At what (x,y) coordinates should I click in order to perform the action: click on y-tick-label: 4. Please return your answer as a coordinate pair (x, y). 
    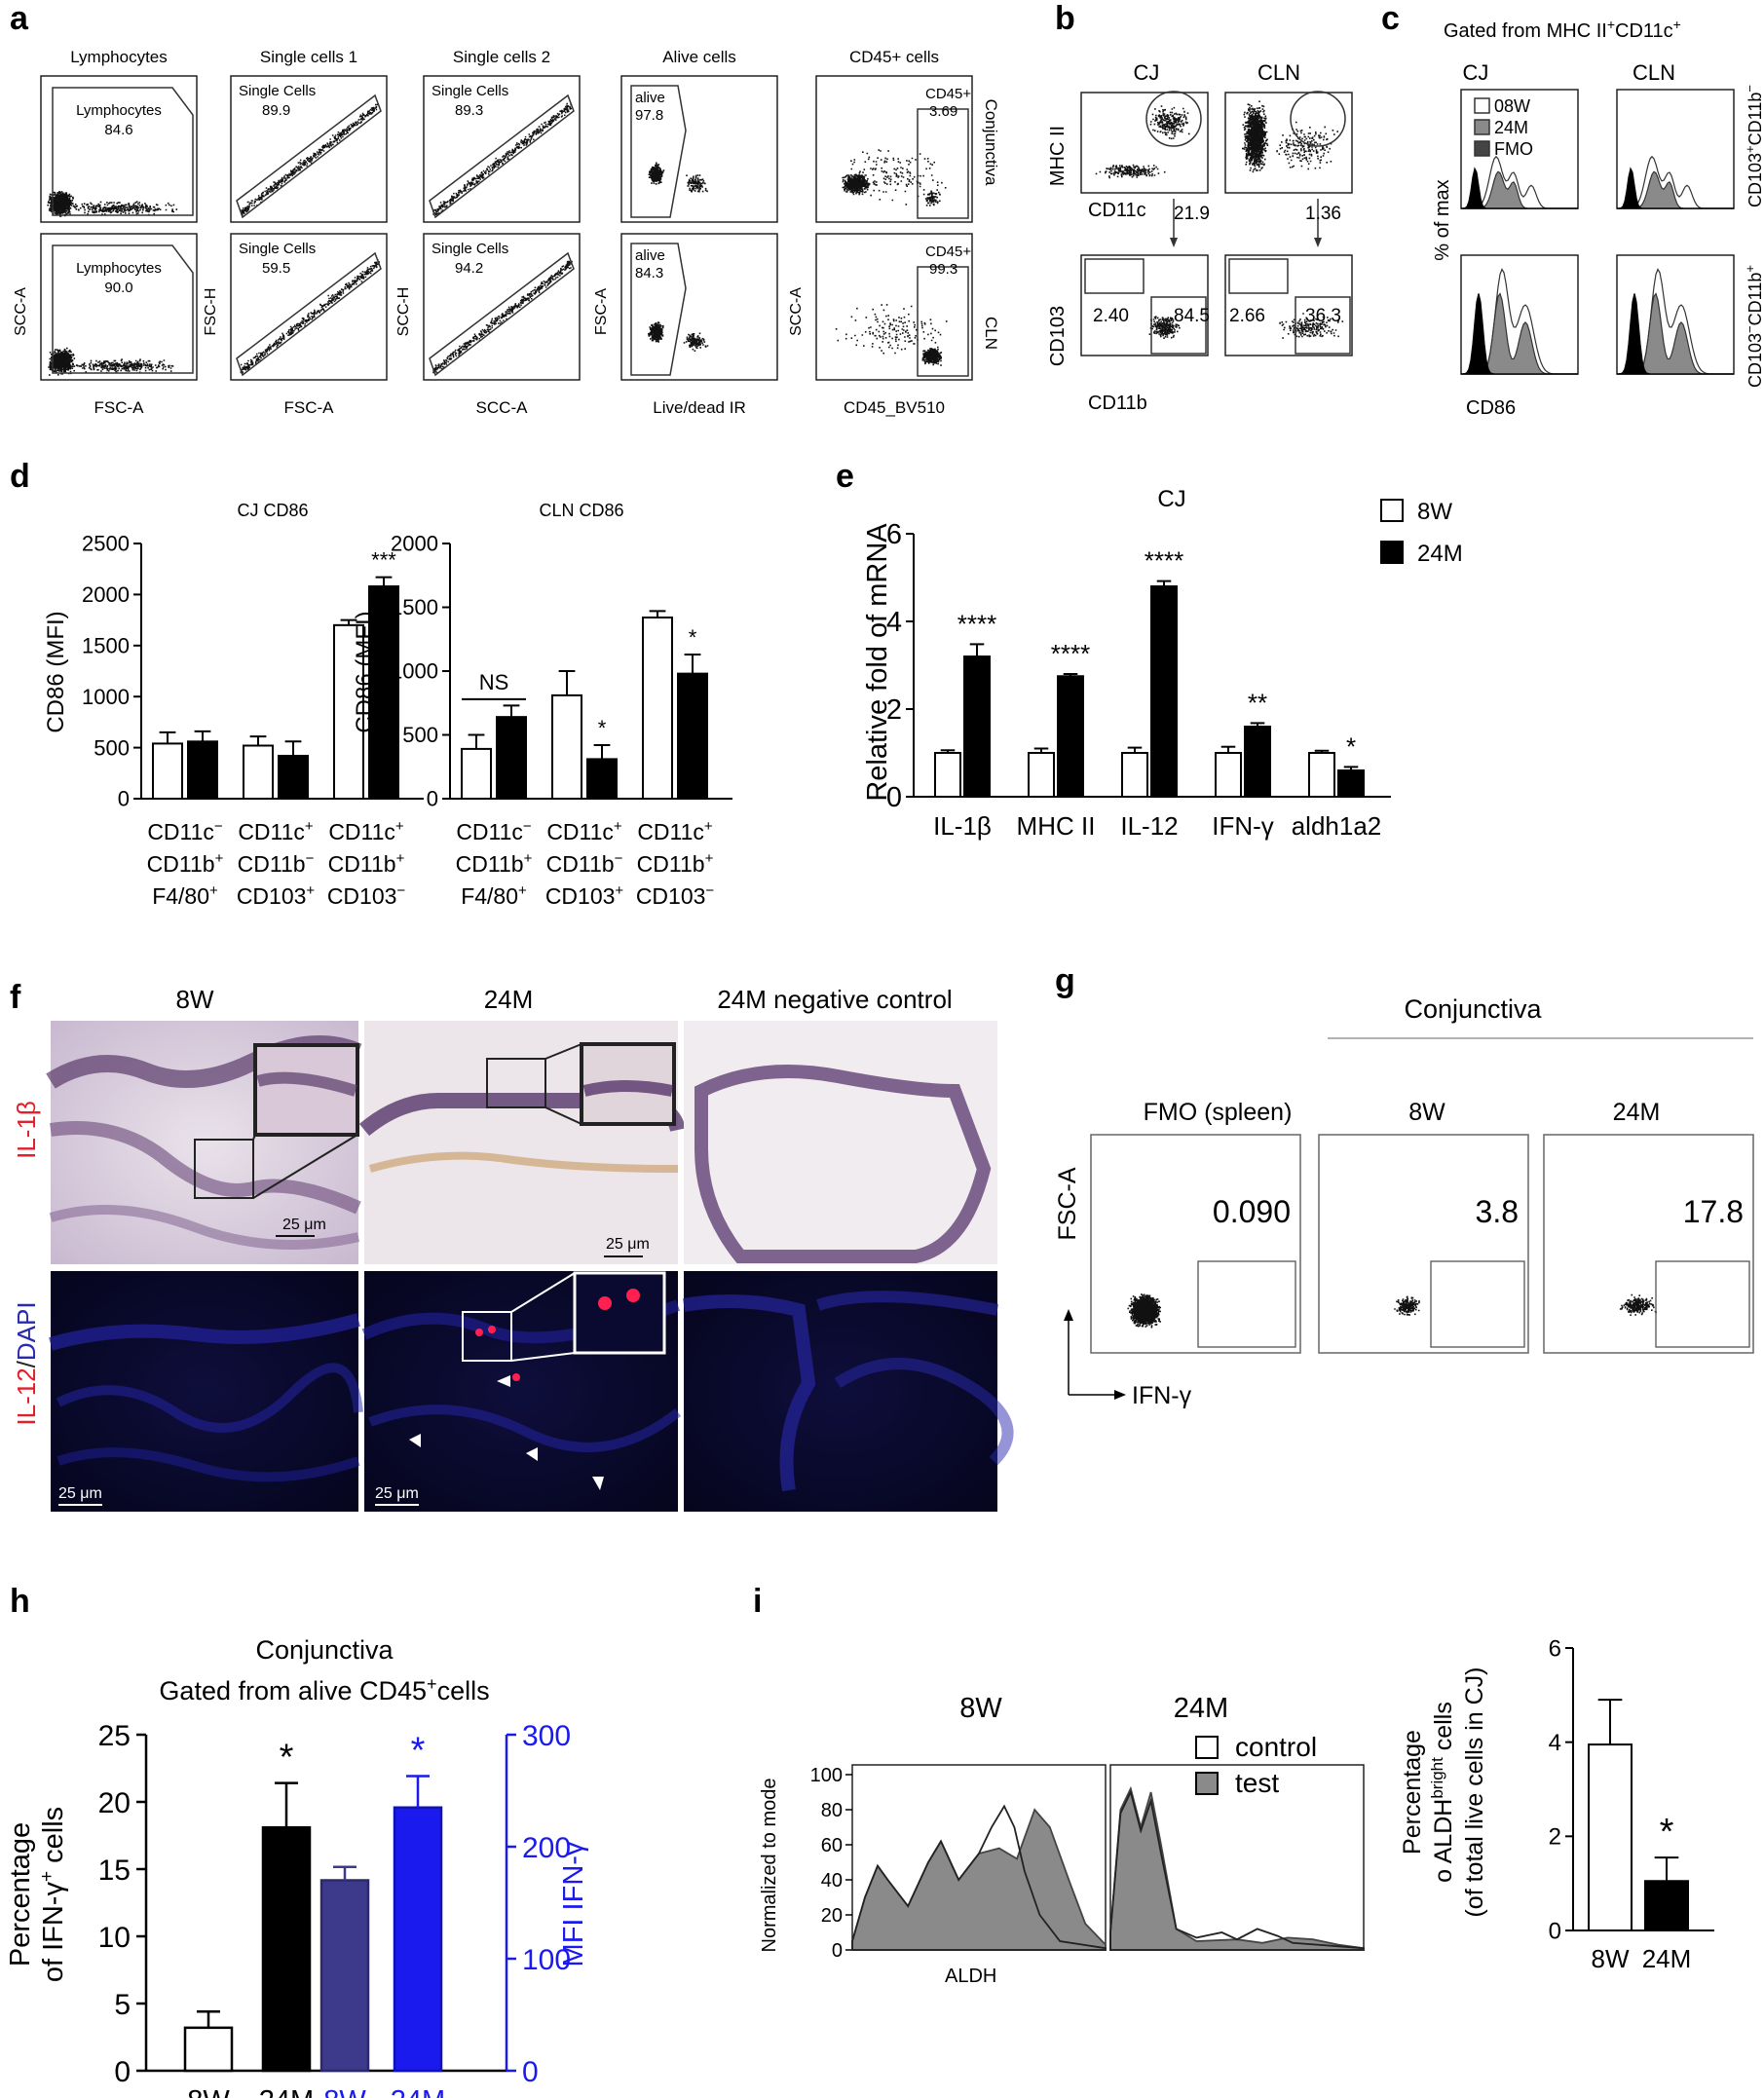
    Looking at the image, I should click on (1555, 1743).